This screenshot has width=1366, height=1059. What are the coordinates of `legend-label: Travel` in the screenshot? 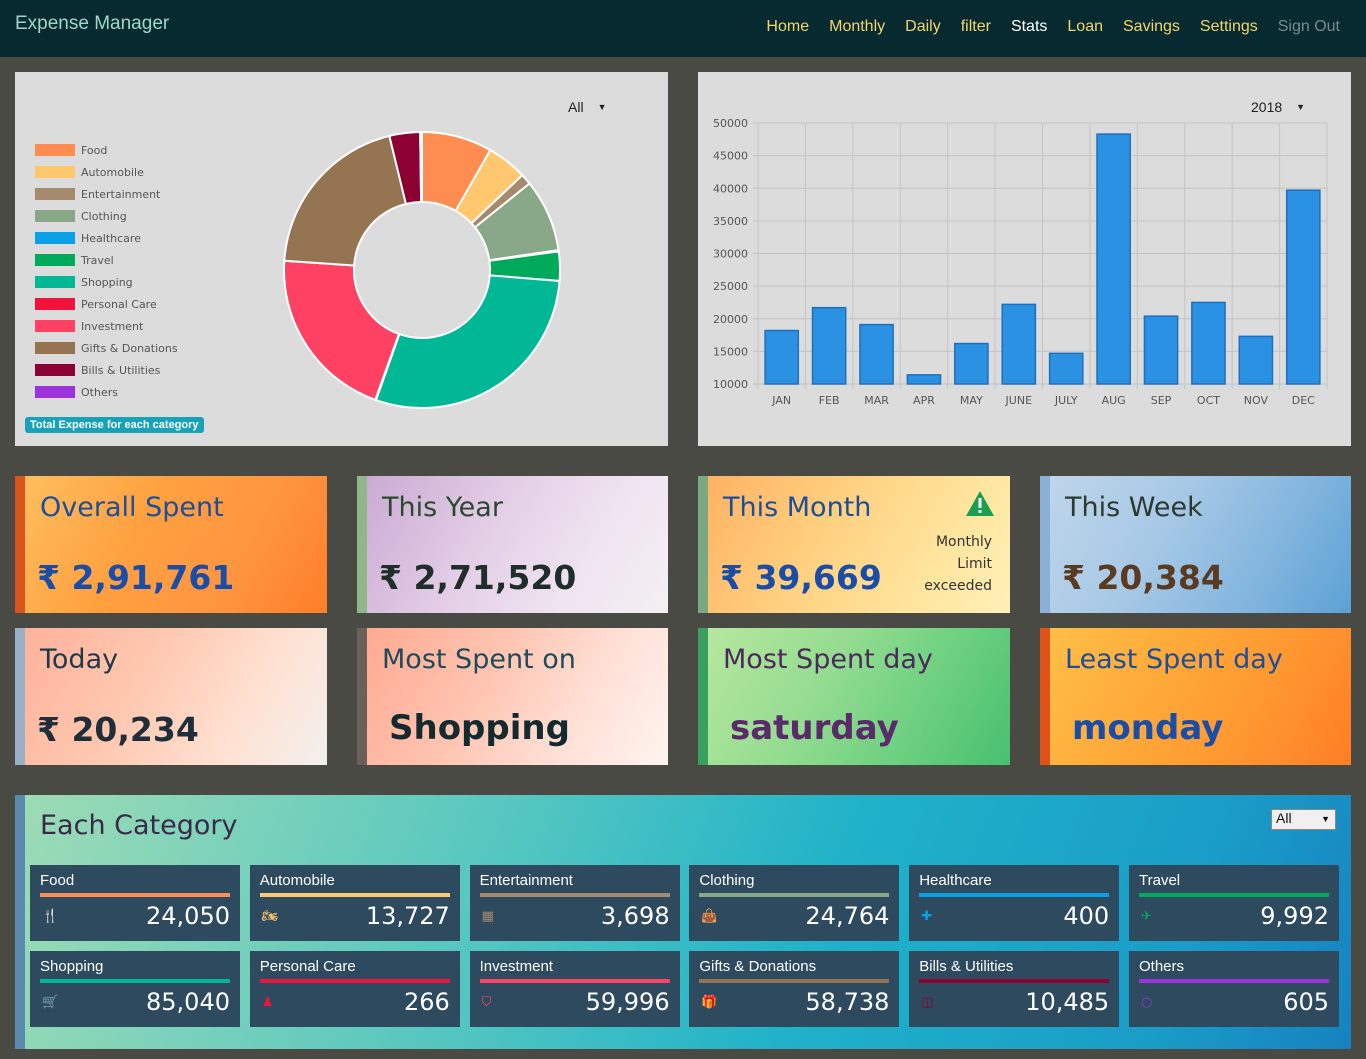 It's located at (97, 260).